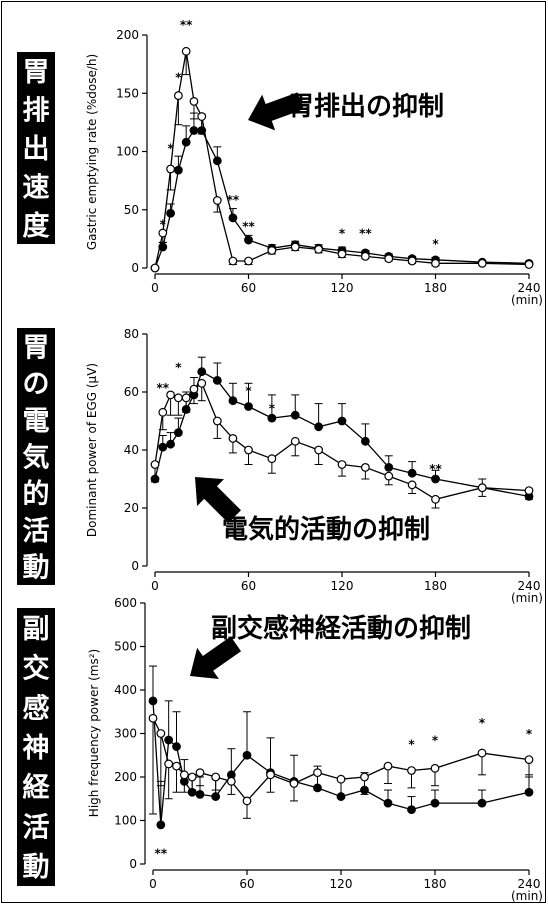 This screenshot has height=905, width=548. I want to click on y-tick-label: 40, so click(131, 450).